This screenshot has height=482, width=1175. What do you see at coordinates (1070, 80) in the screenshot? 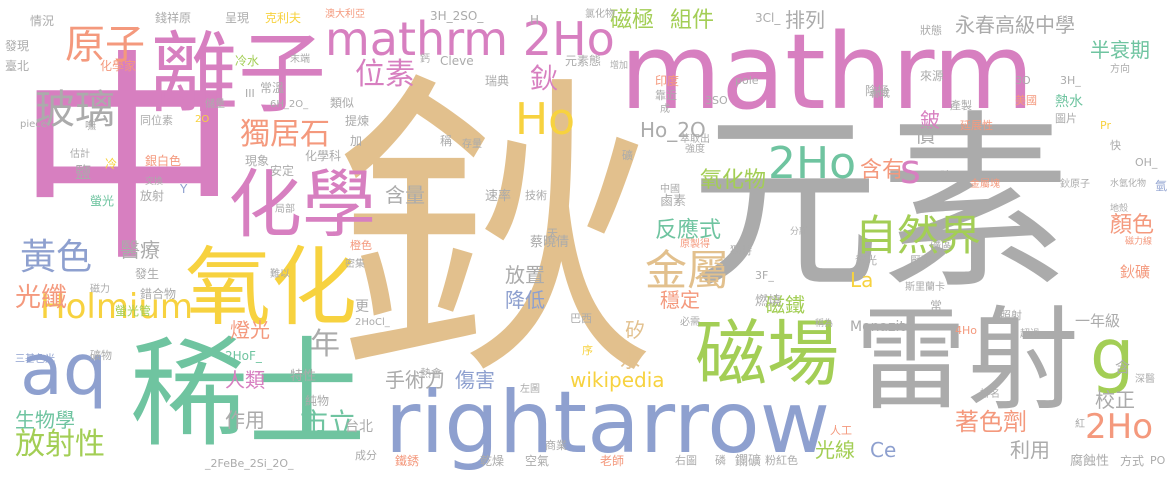
I see `word: 3H_` at bounding box center [1070, 80].